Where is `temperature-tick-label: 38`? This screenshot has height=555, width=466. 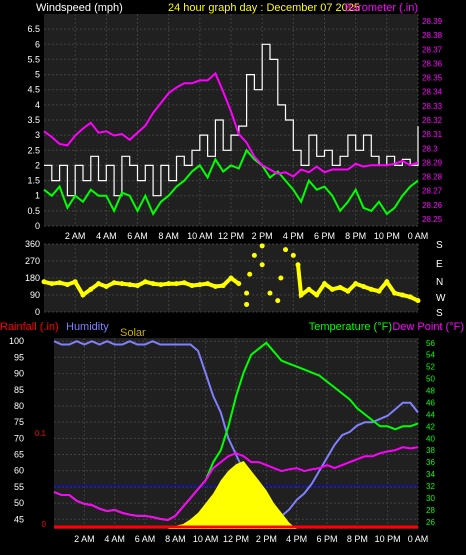
temperature-tick-label: 38 is located at coordinates (430, 450).